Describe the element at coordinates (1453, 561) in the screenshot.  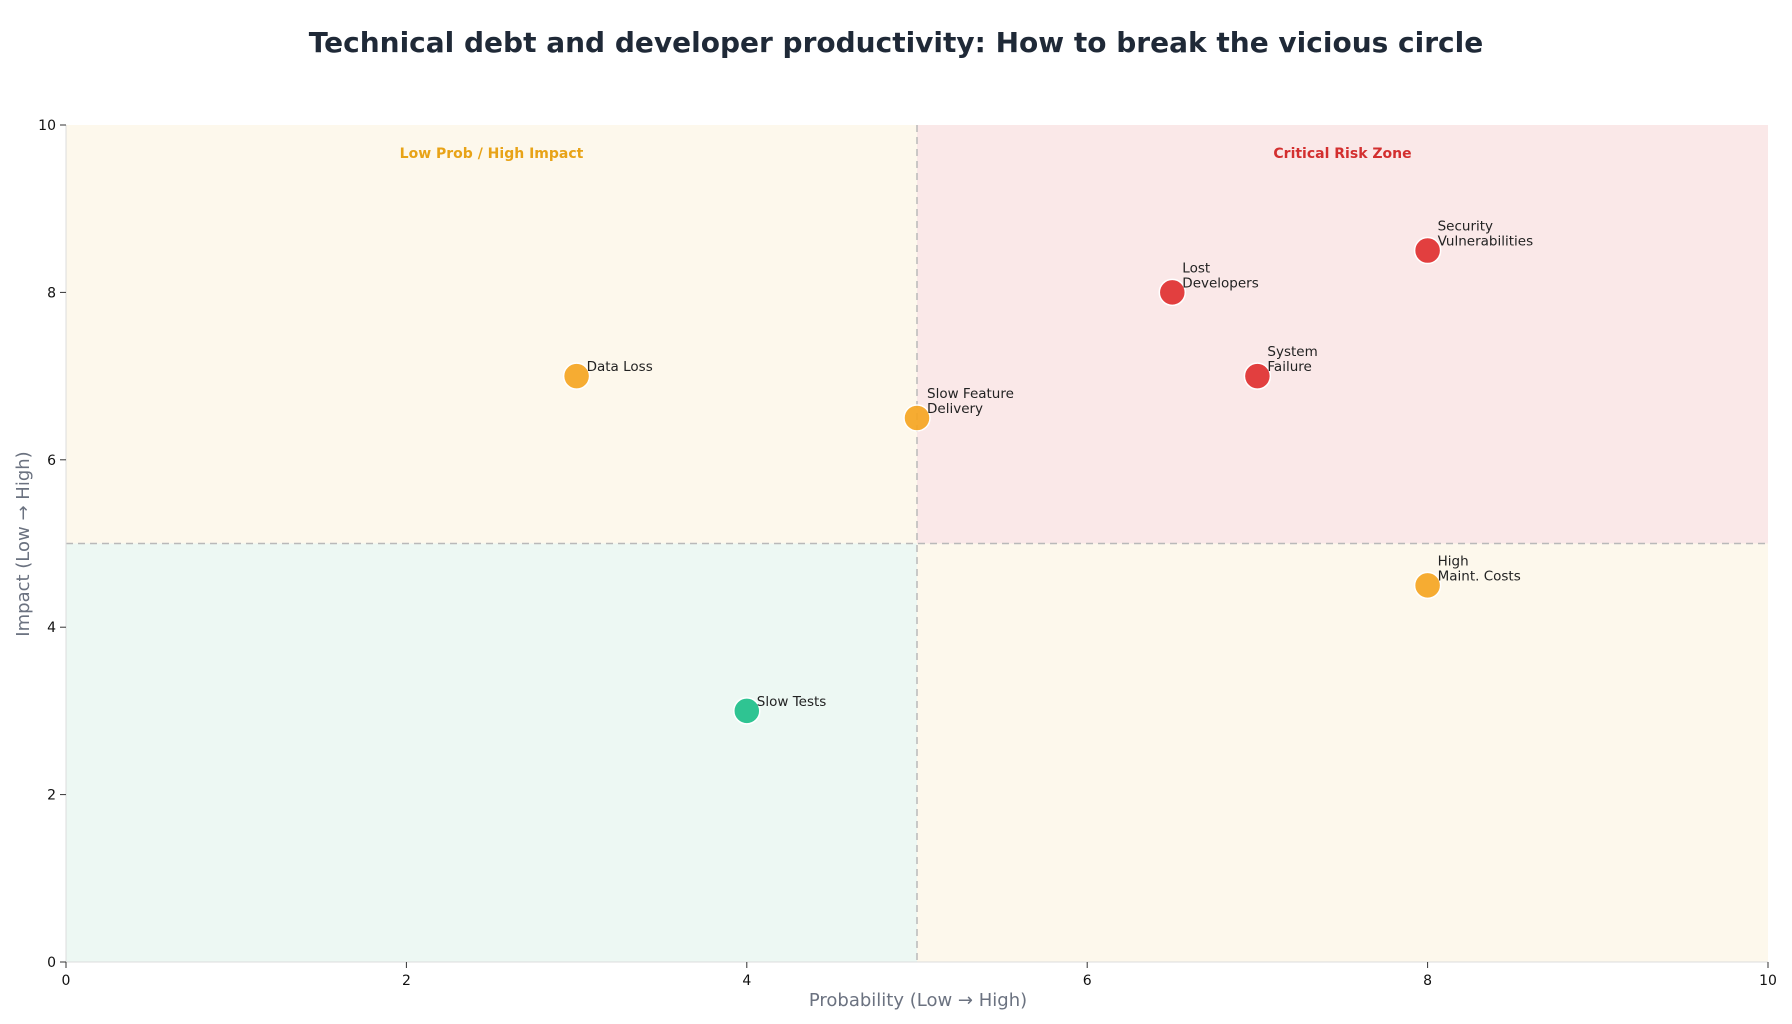
I see `data-point-label-line: High` at that location.